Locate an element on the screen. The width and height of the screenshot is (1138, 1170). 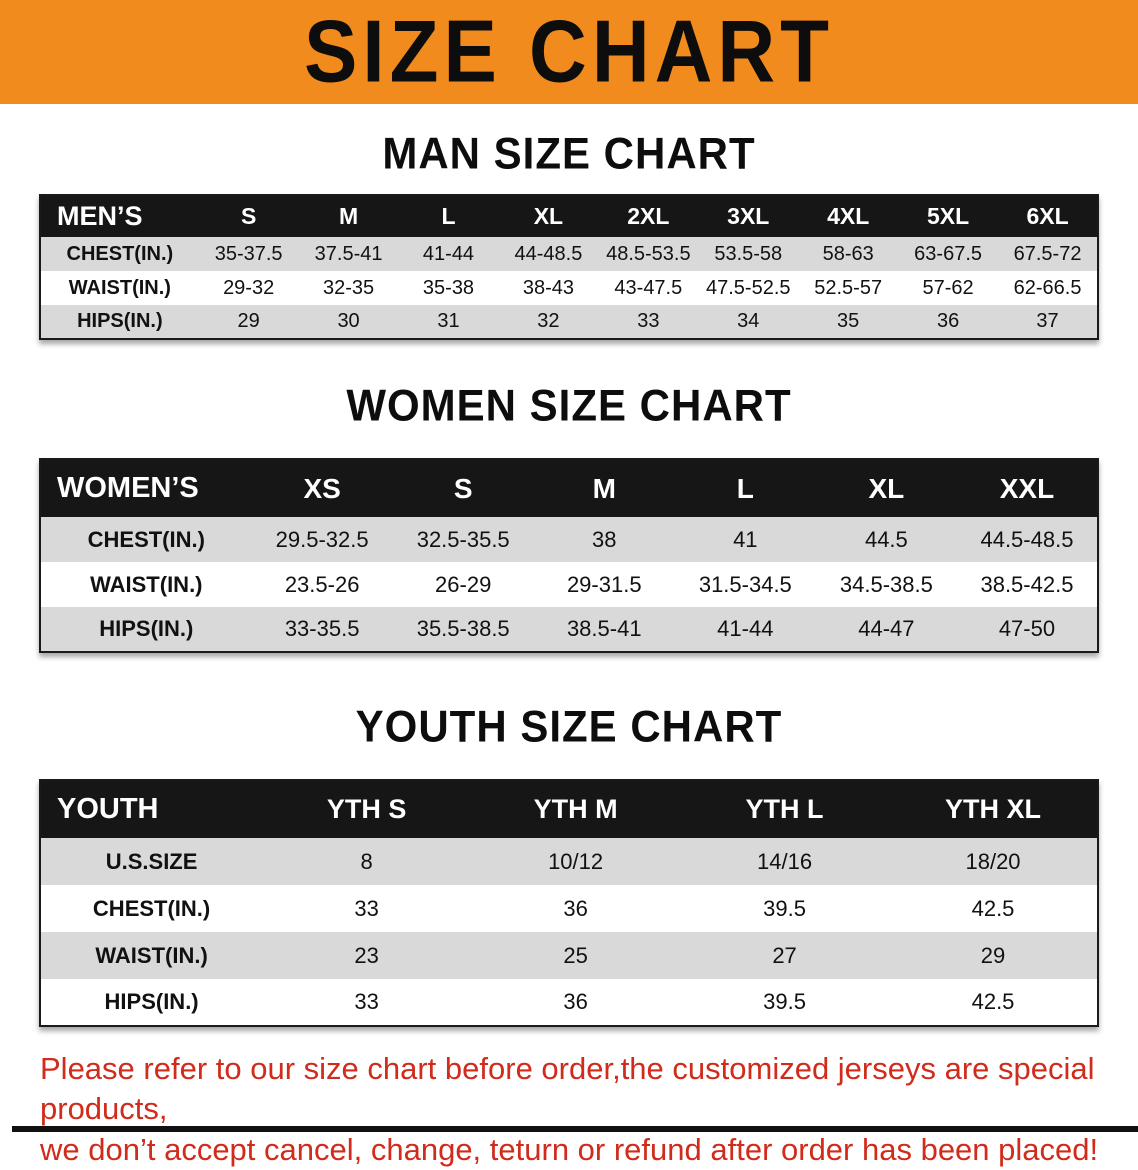
size-column-header: L is located at coordinates (745, 488).